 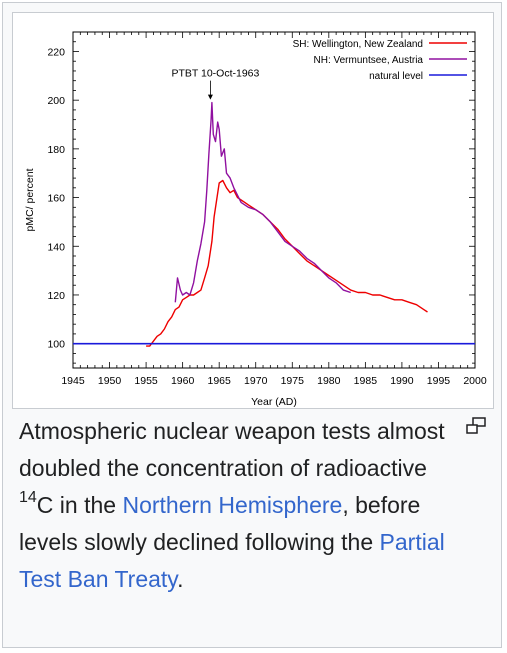 What do you see at coordinates (28, 498) in the screenshot?
I see `caption-superscript: 14` at bounding box center [28, 498].